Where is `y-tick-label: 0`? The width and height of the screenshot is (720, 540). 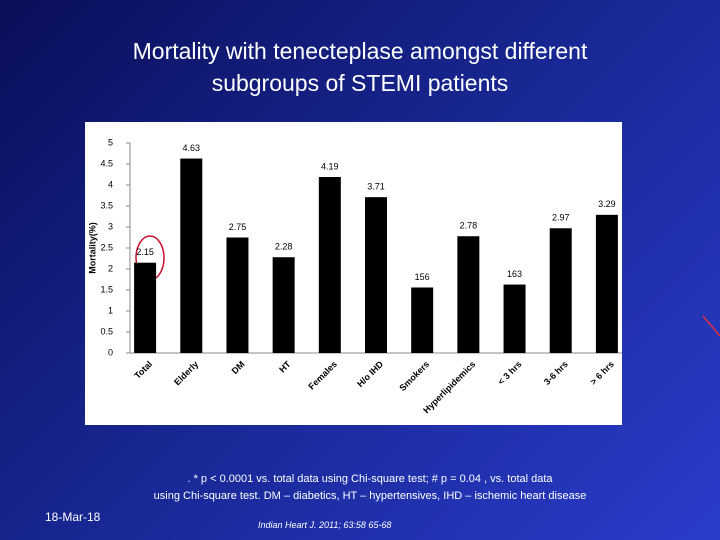 y-tick-label: 0 is located at coordinates (110, 352).